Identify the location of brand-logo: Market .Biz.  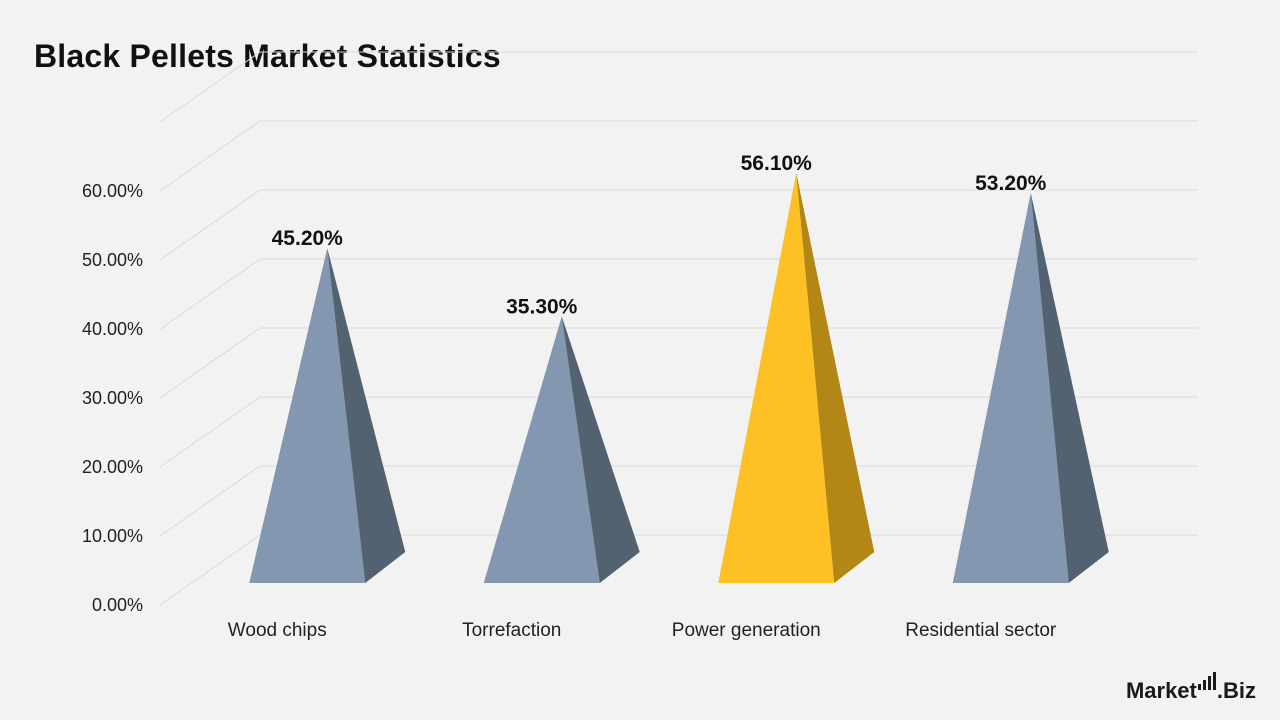
(1191, 688).